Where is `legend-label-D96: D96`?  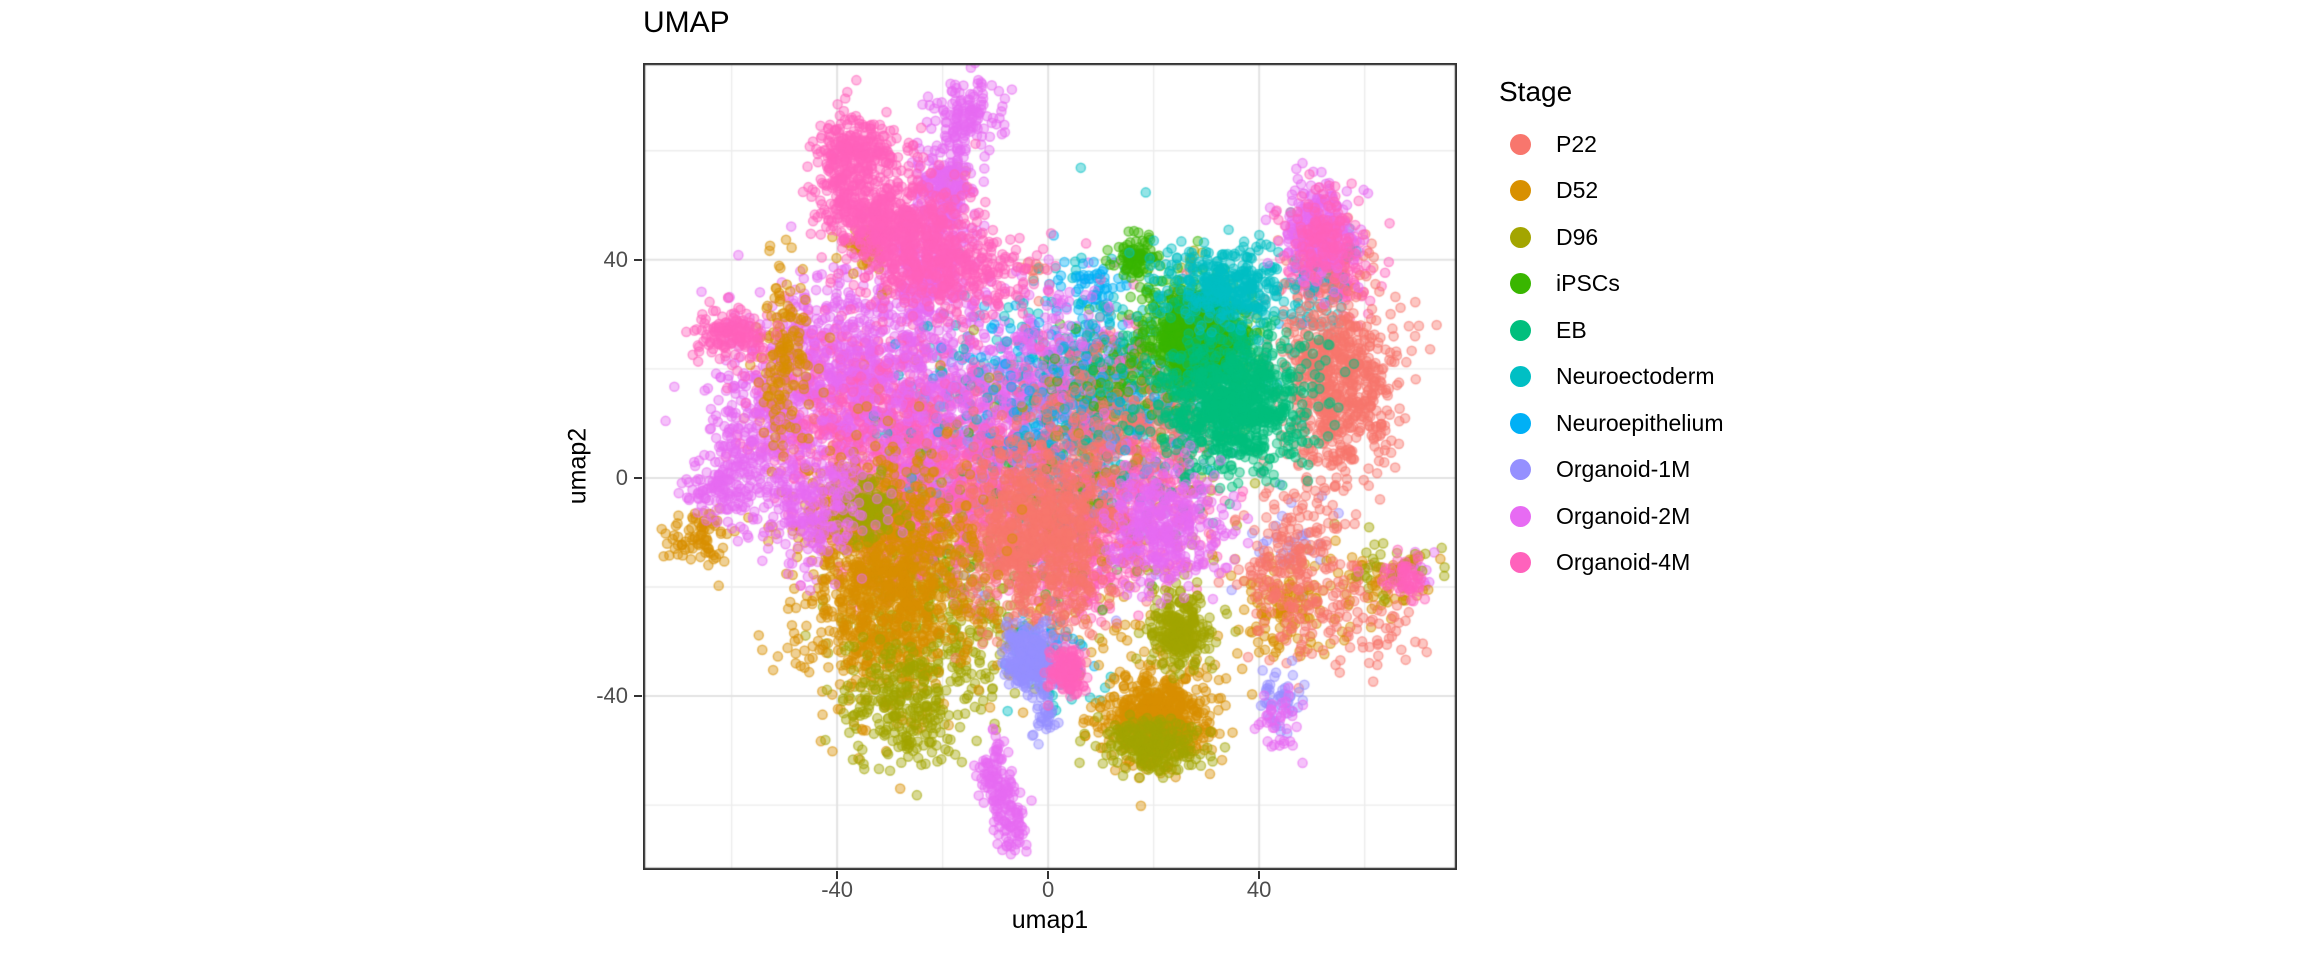
legend-label-D96: D96 is located at coordinates (1577, 236).